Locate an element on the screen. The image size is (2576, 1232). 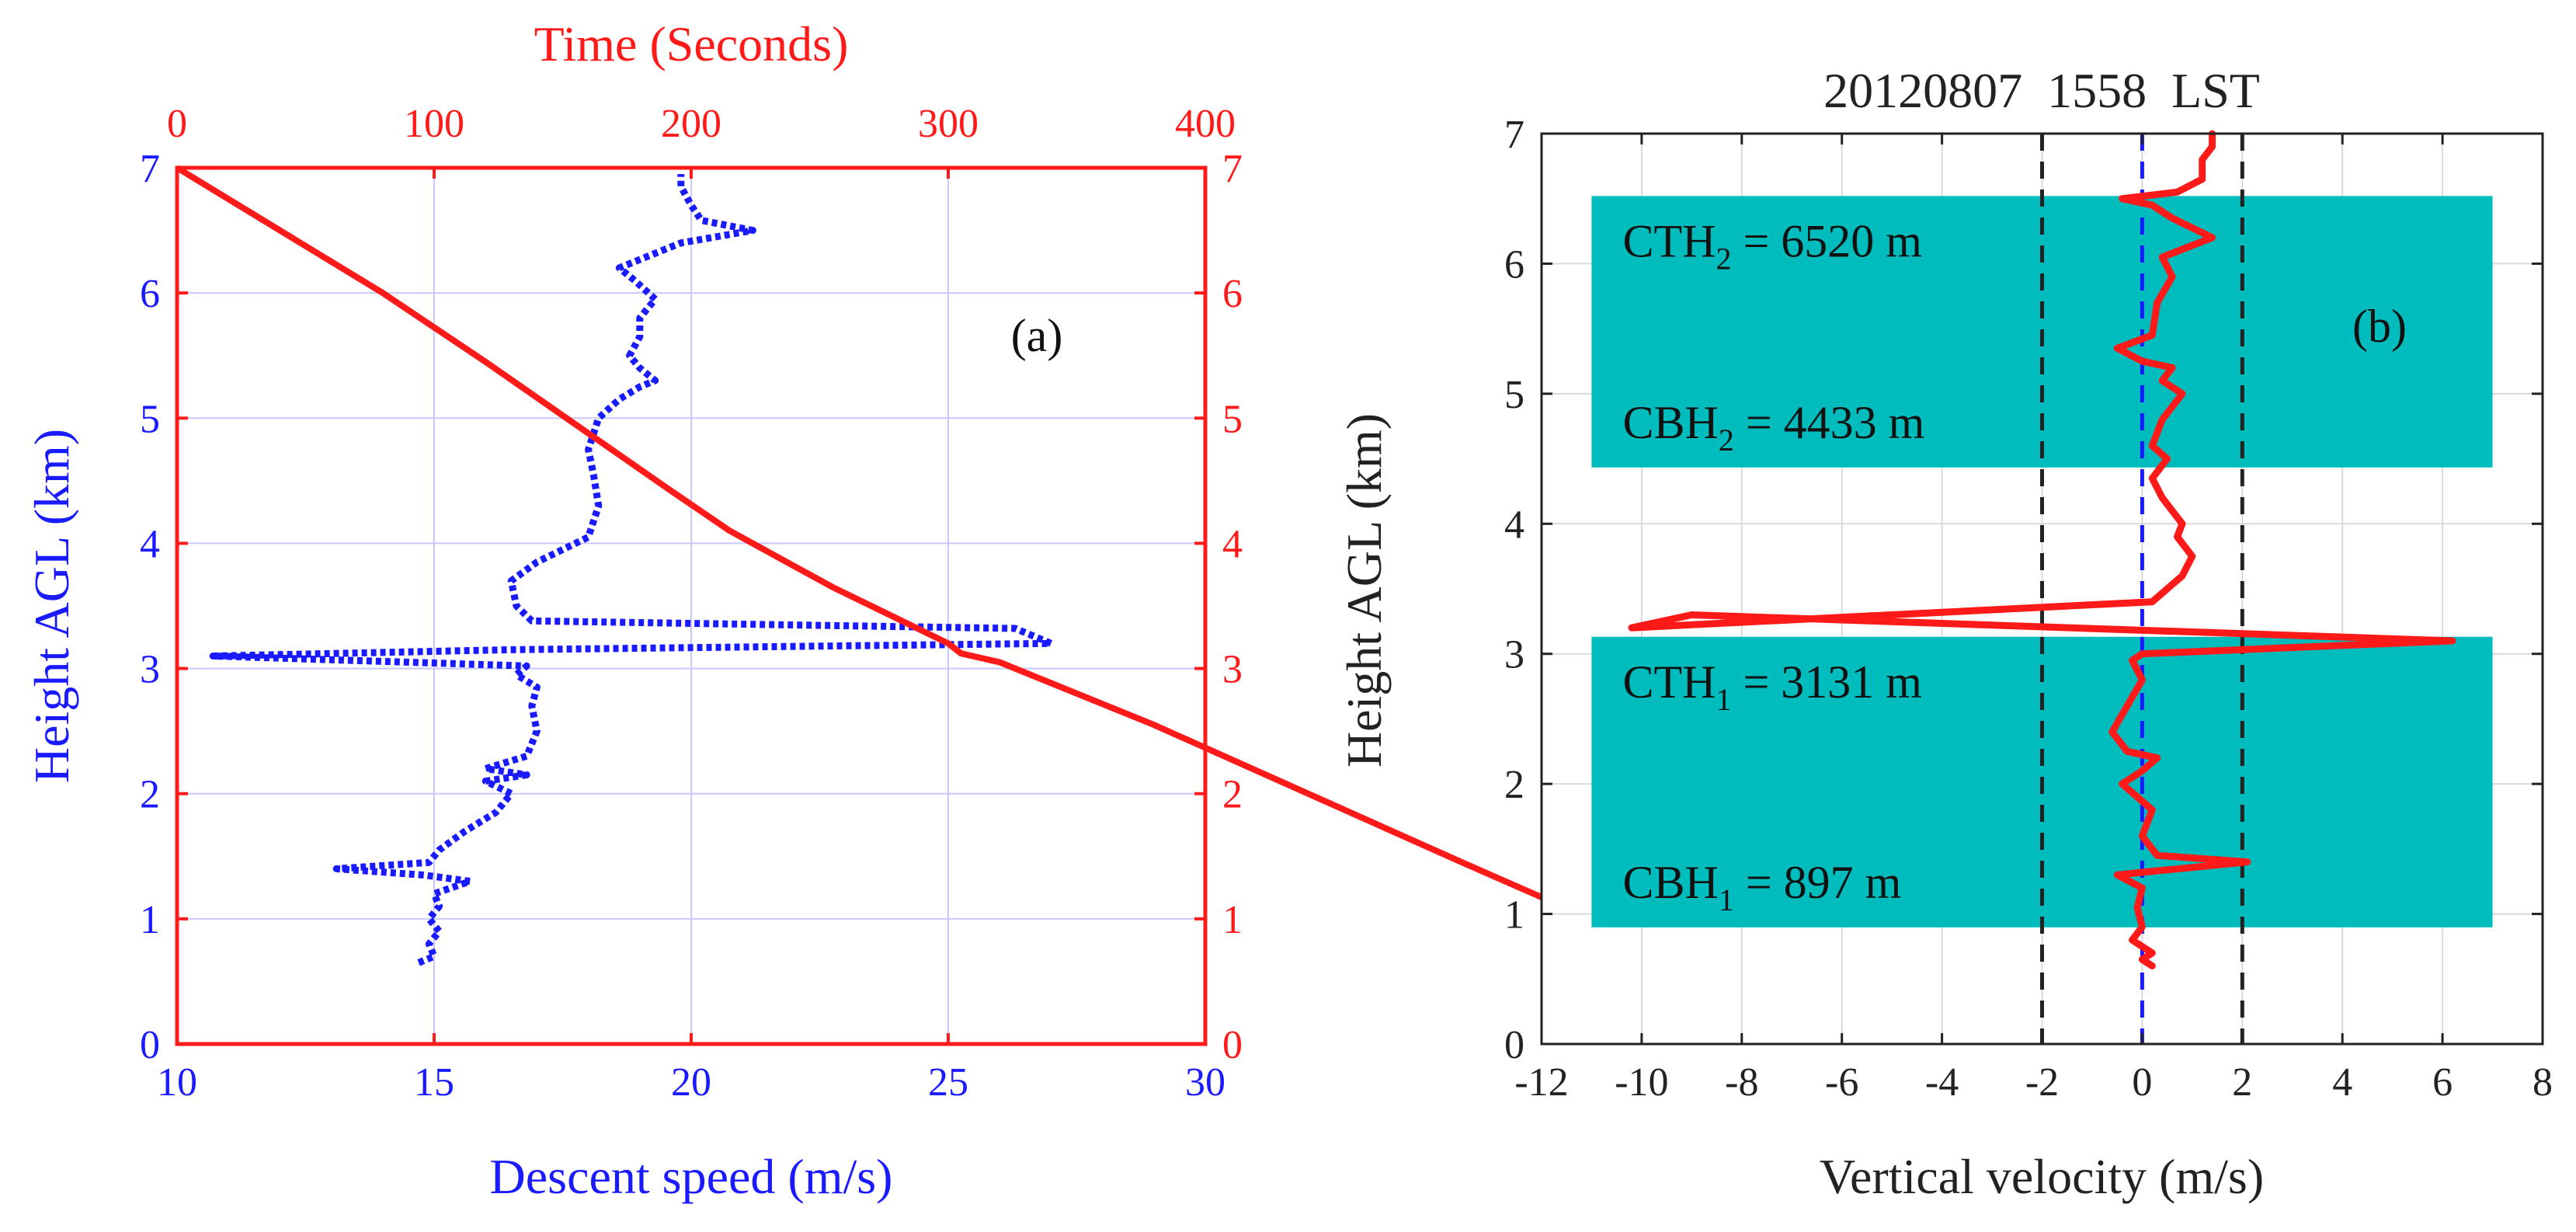
panel-b-x-tick-label: 6 is located at coordinates (2442, 1083).